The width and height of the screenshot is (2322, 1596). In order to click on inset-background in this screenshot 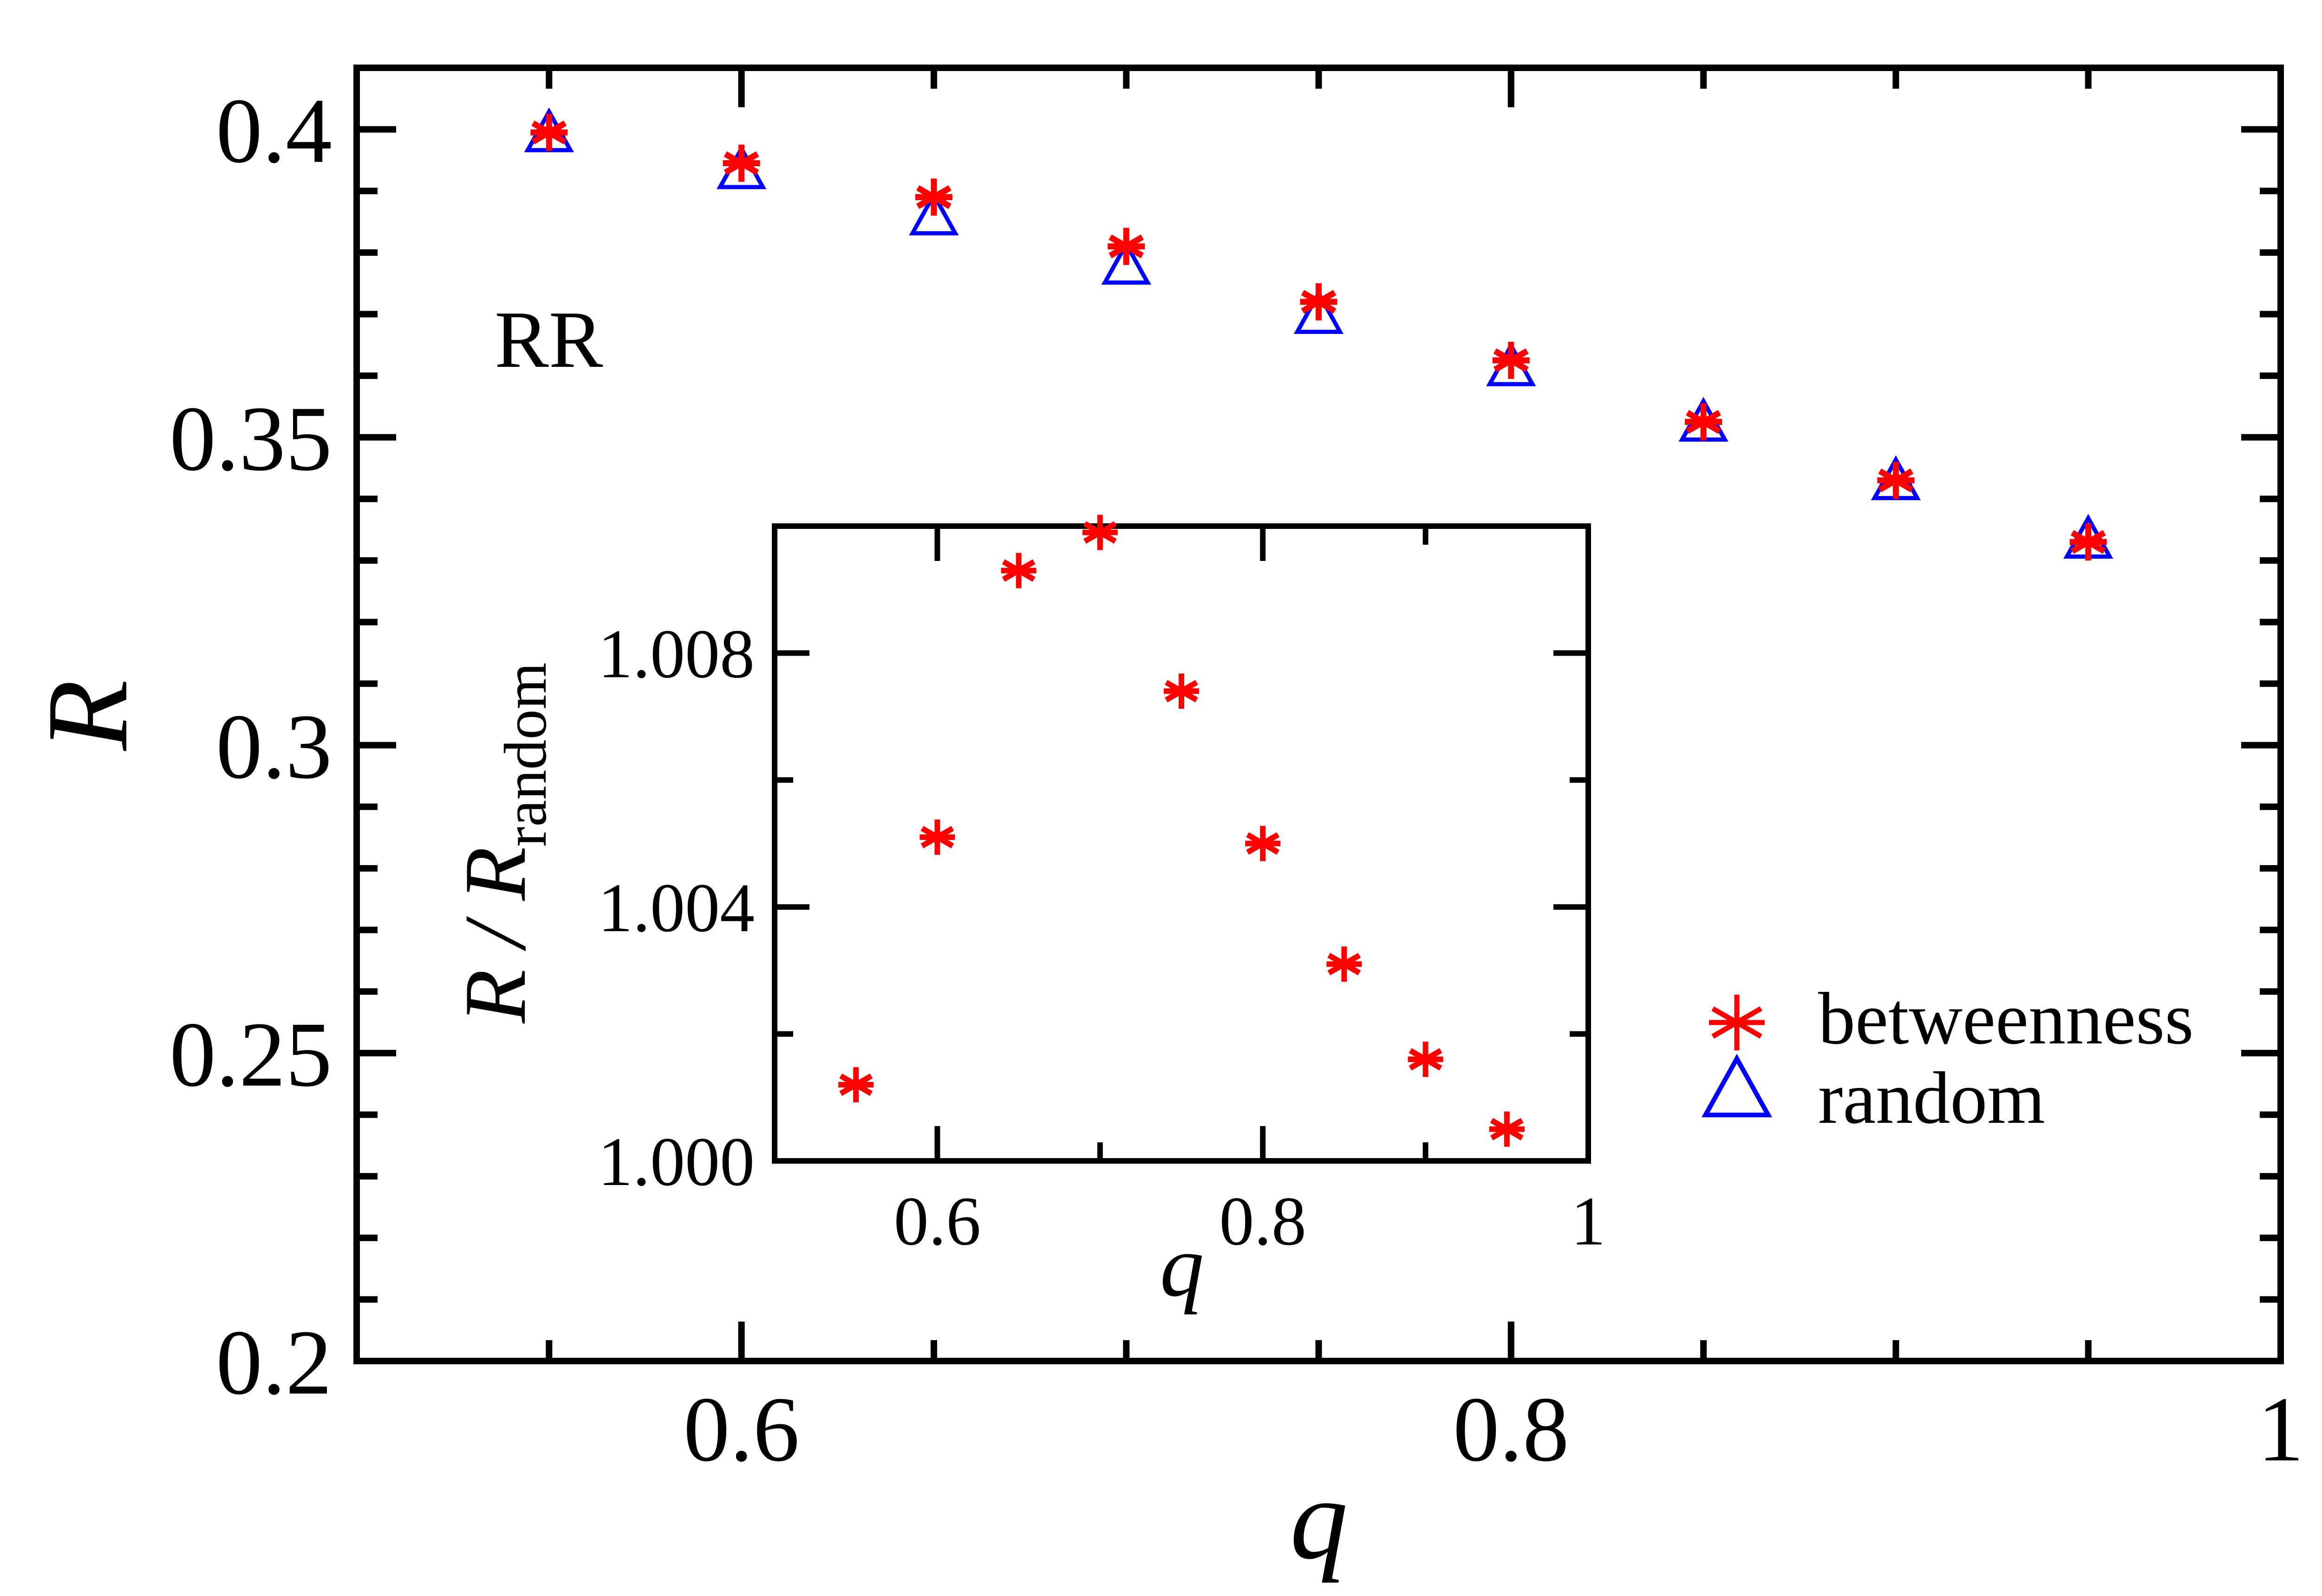, I will do `click(1181, 843)`.